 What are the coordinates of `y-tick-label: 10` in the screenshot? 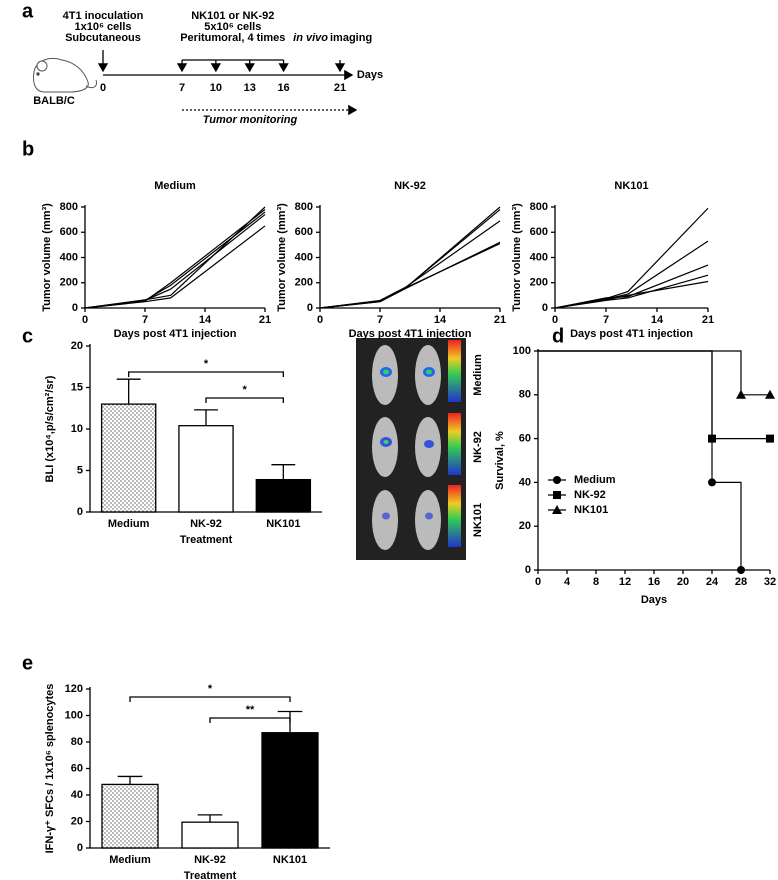 It's located at (77, 429).